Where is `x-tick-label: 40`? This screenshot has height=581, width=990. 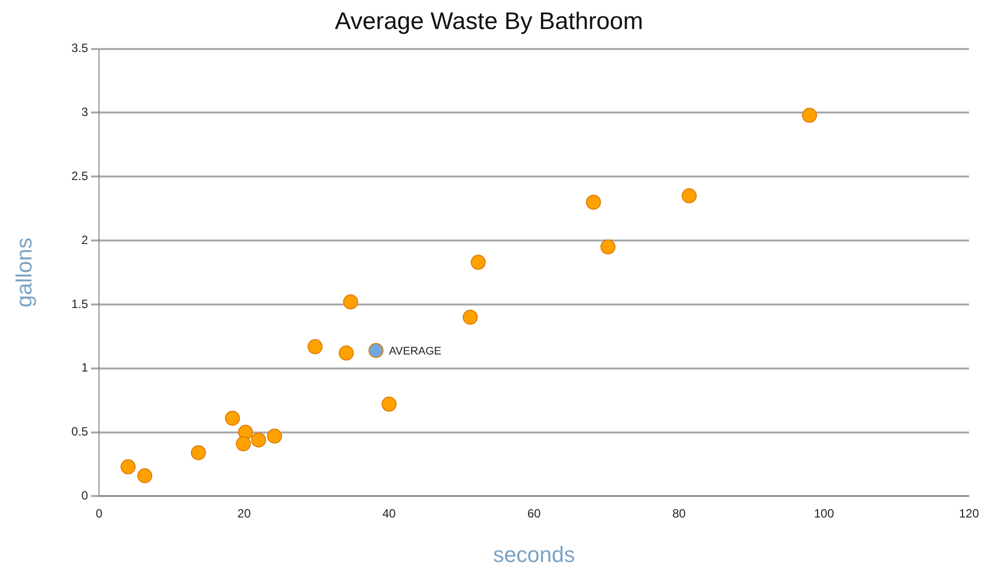 x-tick-label: 40 is located at coordinates (389, 513).